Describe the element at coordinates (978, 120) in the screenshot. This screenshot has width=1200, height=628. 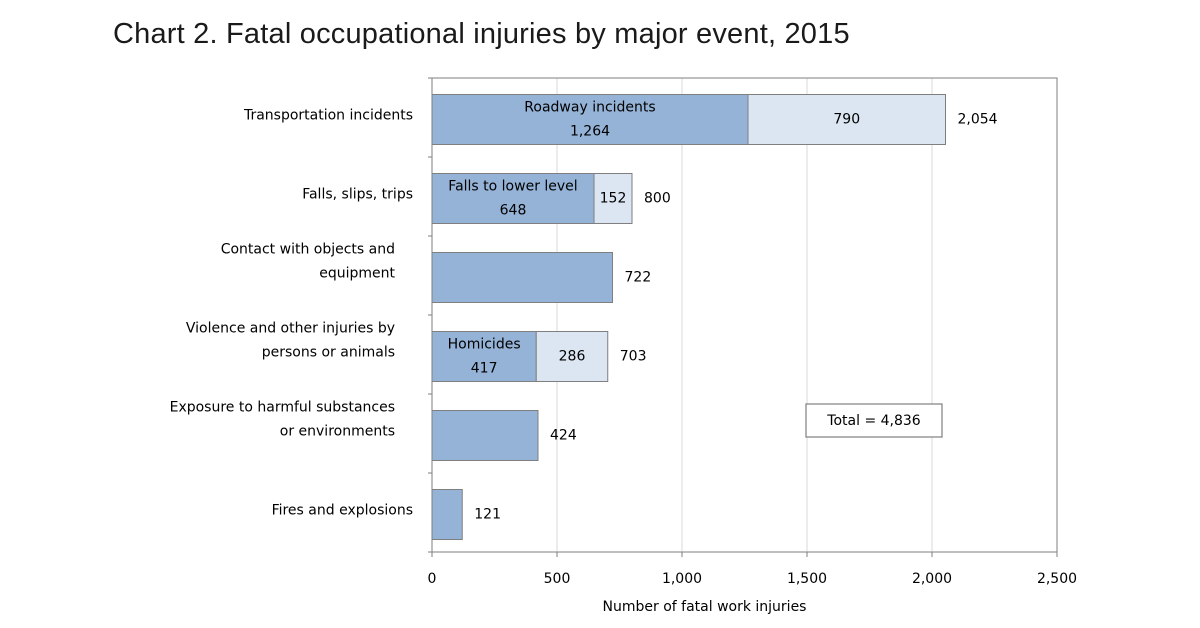
I see `total-value-label: 2,054` at that location.